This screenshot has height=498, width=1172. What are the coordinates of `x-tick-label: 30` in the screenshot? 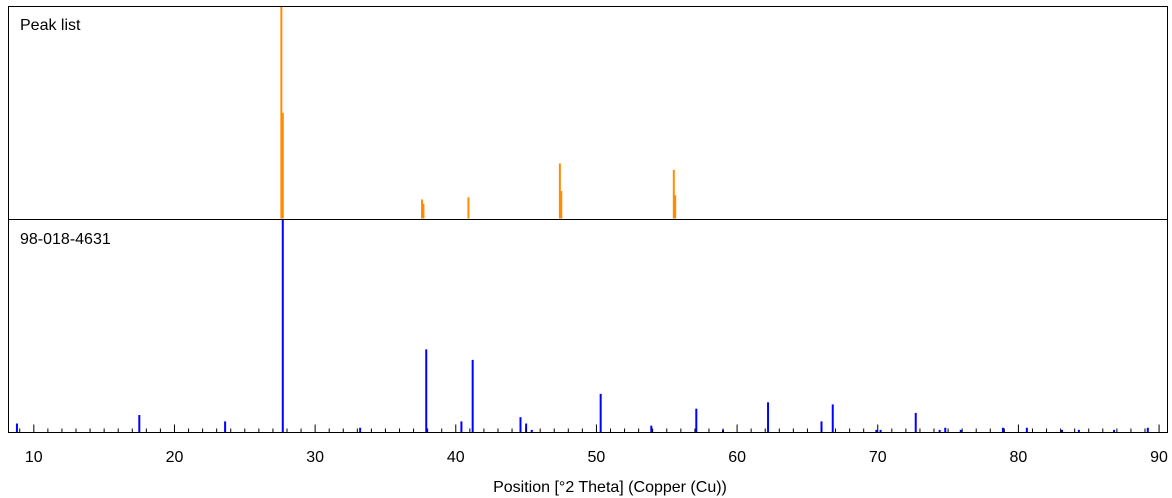 It's located at (315, 457).